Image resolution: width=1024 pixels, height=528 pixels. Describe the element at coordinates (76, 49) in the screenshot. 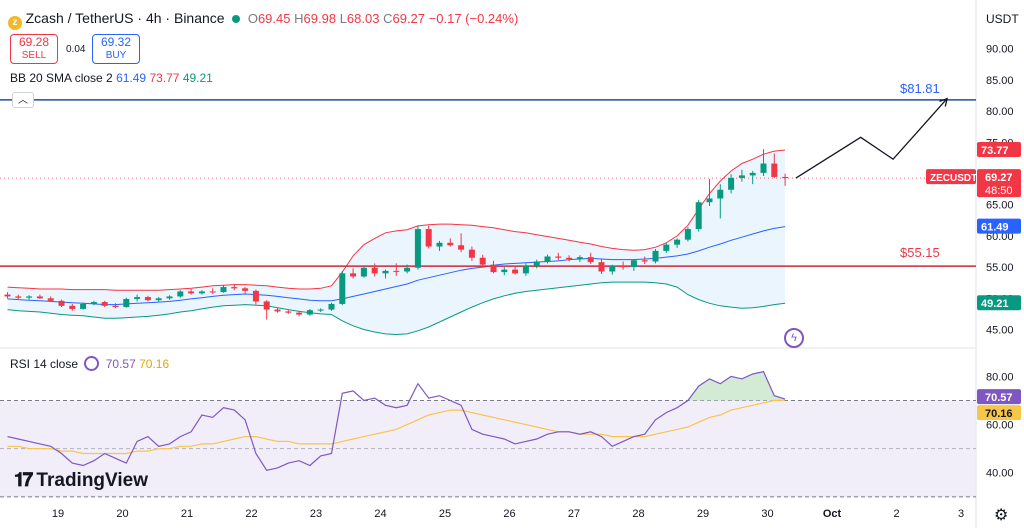

I see `spread-value: 0.04` at that location.